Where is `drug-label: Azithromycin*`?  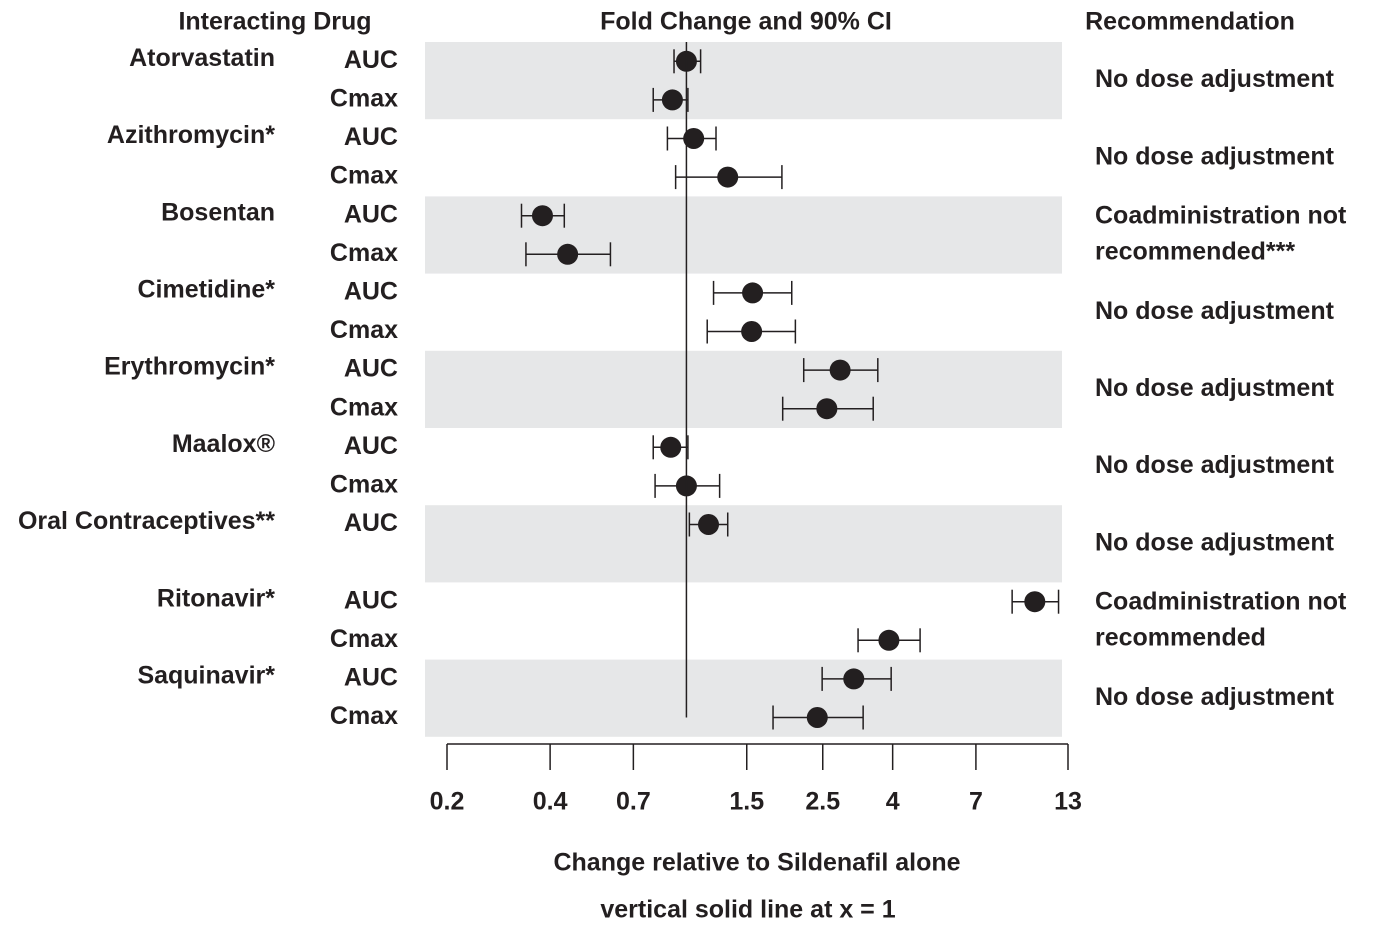
drug-label: Azithromycin* is located at coordinates (191, 135).